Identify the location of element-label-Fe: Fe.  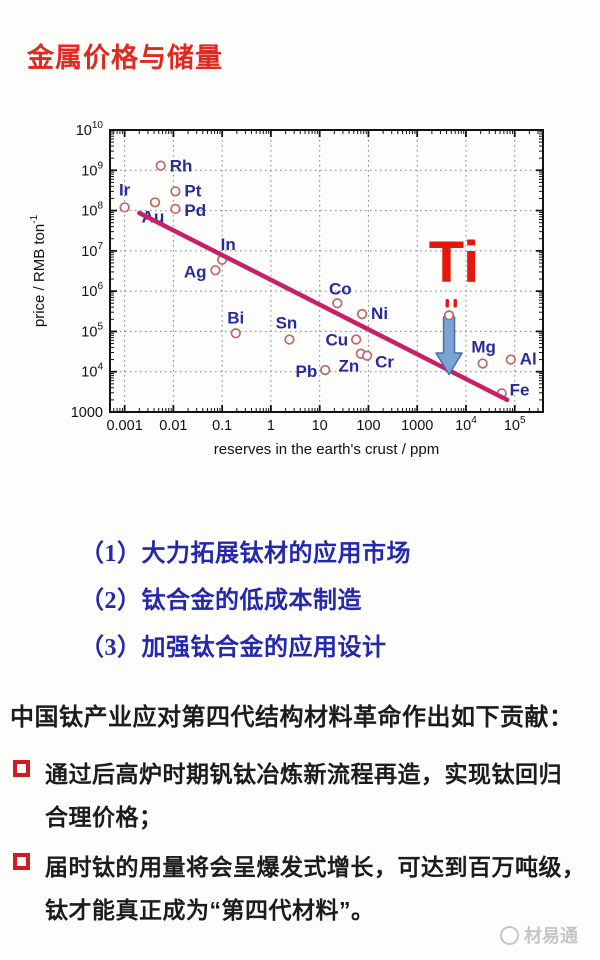
(520, 389).